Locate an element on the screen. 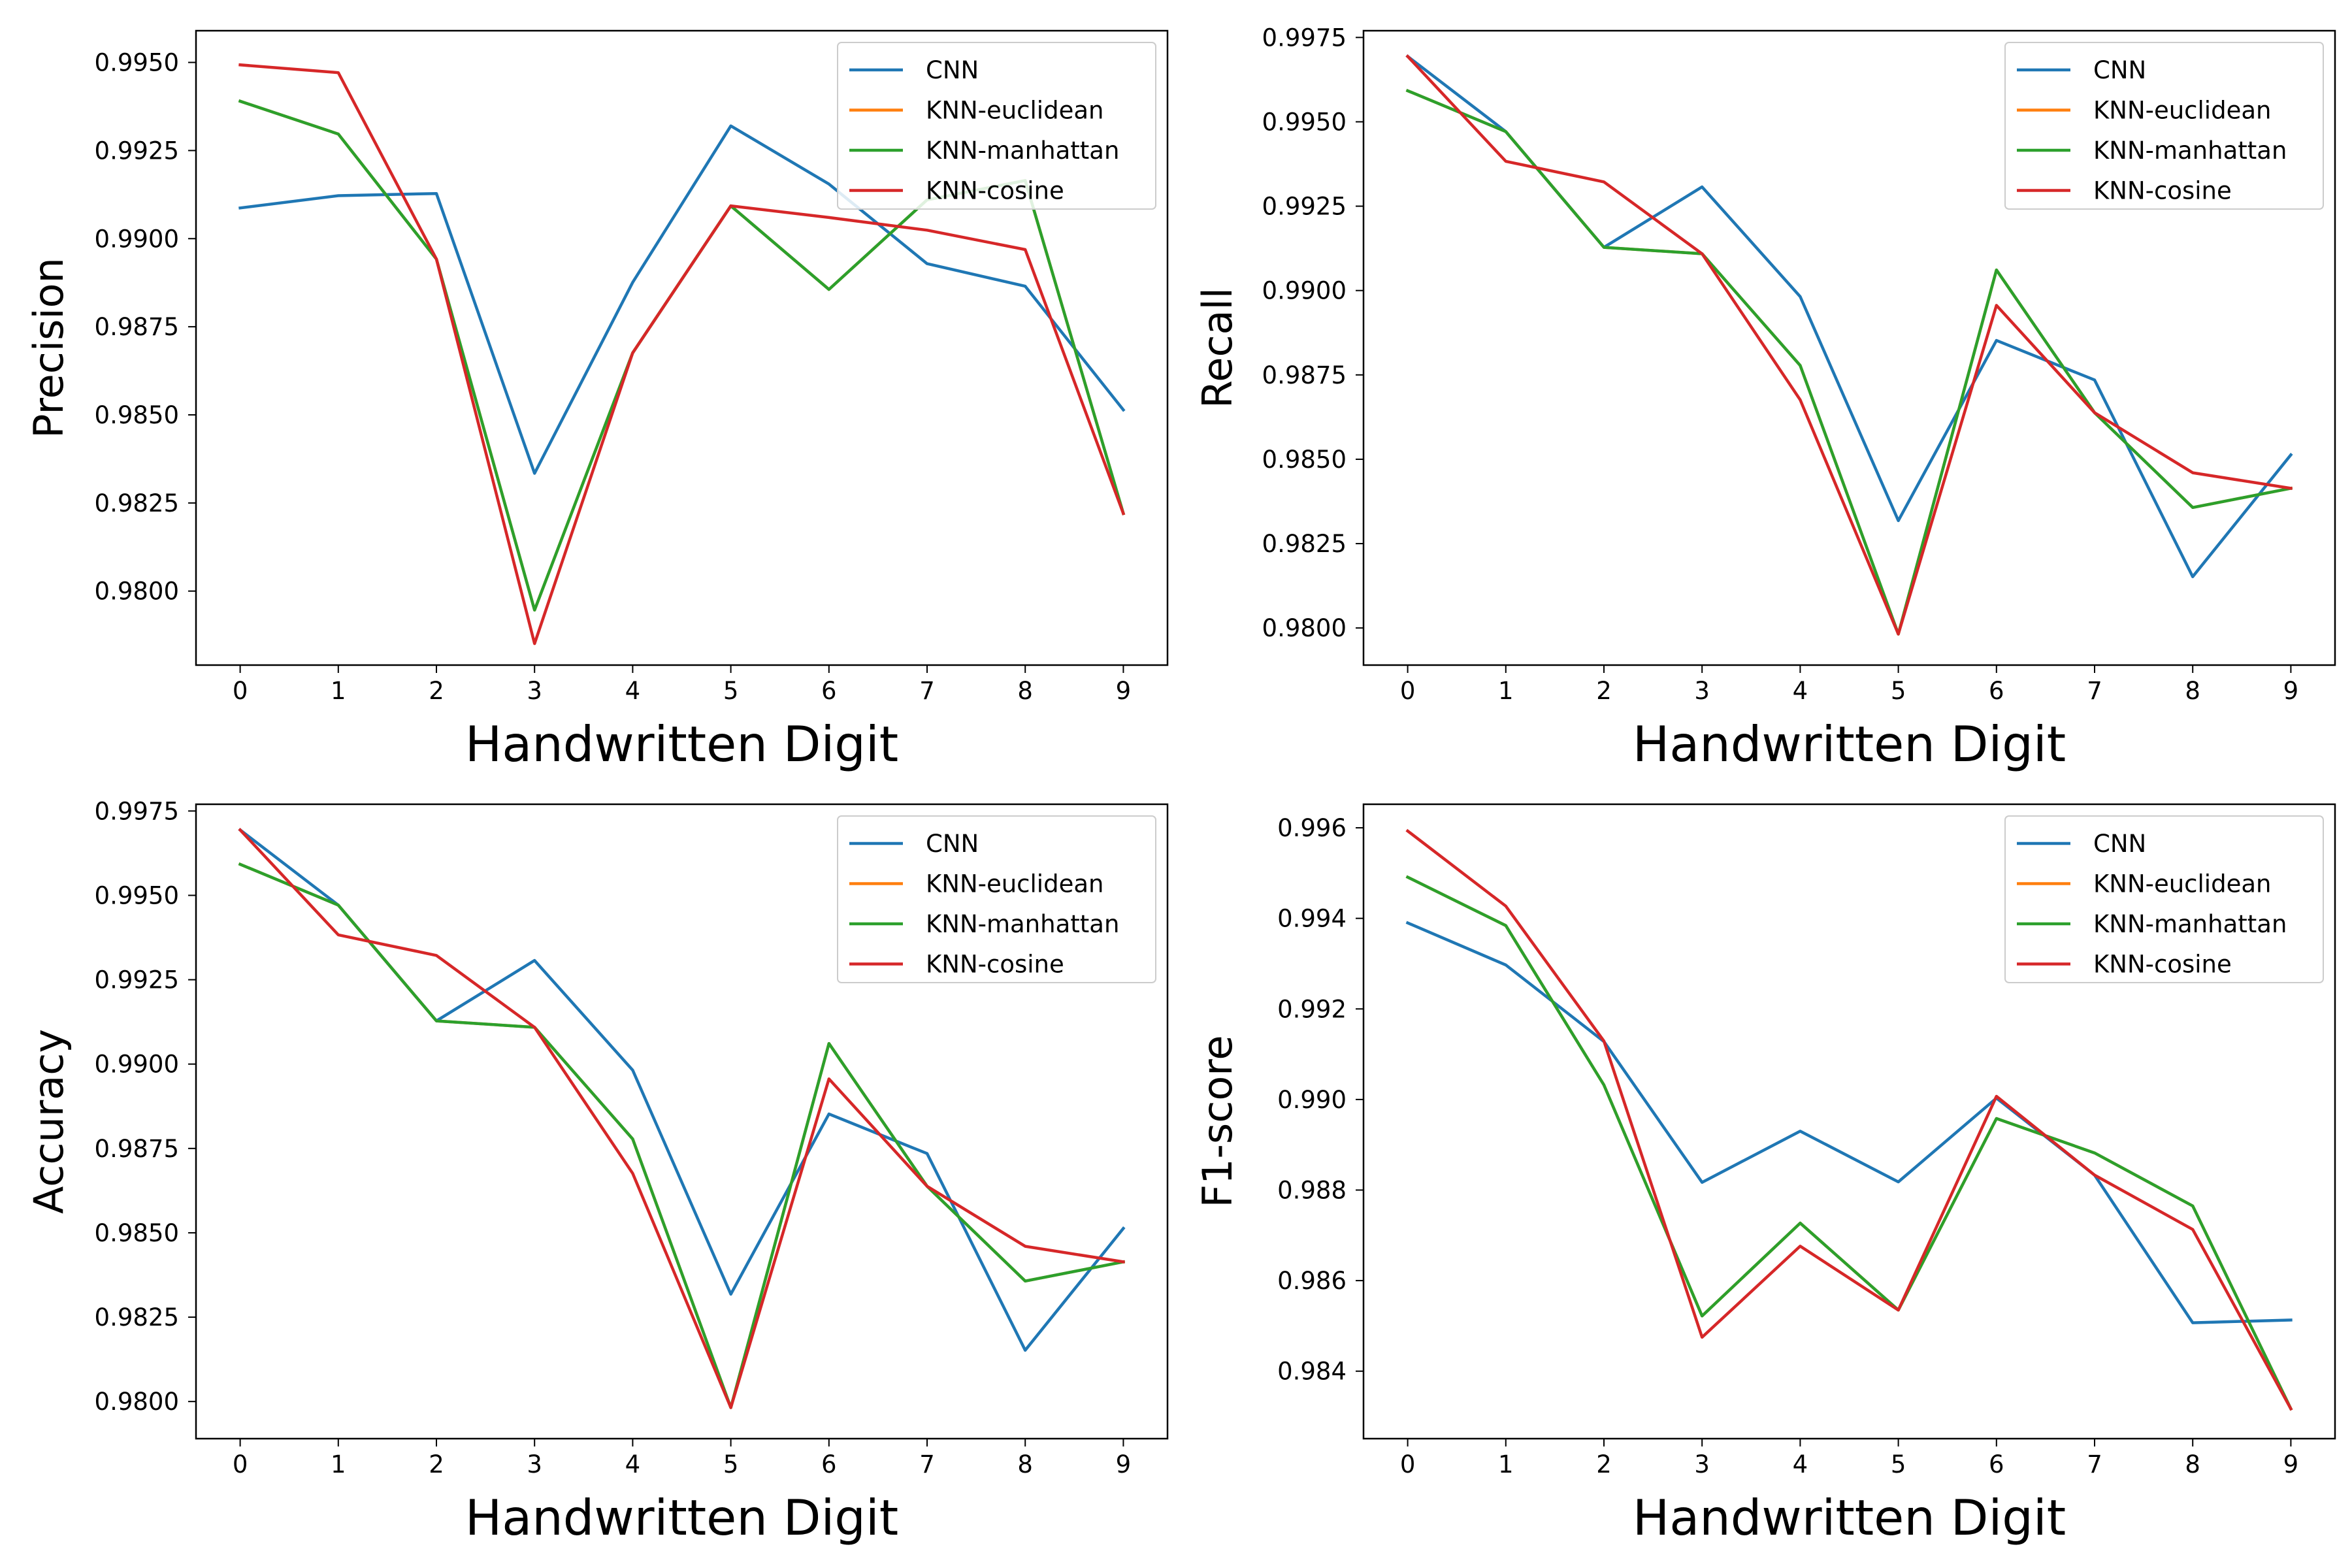  y-tick-label: 0.992 is located at coordinates (1312, 1009).